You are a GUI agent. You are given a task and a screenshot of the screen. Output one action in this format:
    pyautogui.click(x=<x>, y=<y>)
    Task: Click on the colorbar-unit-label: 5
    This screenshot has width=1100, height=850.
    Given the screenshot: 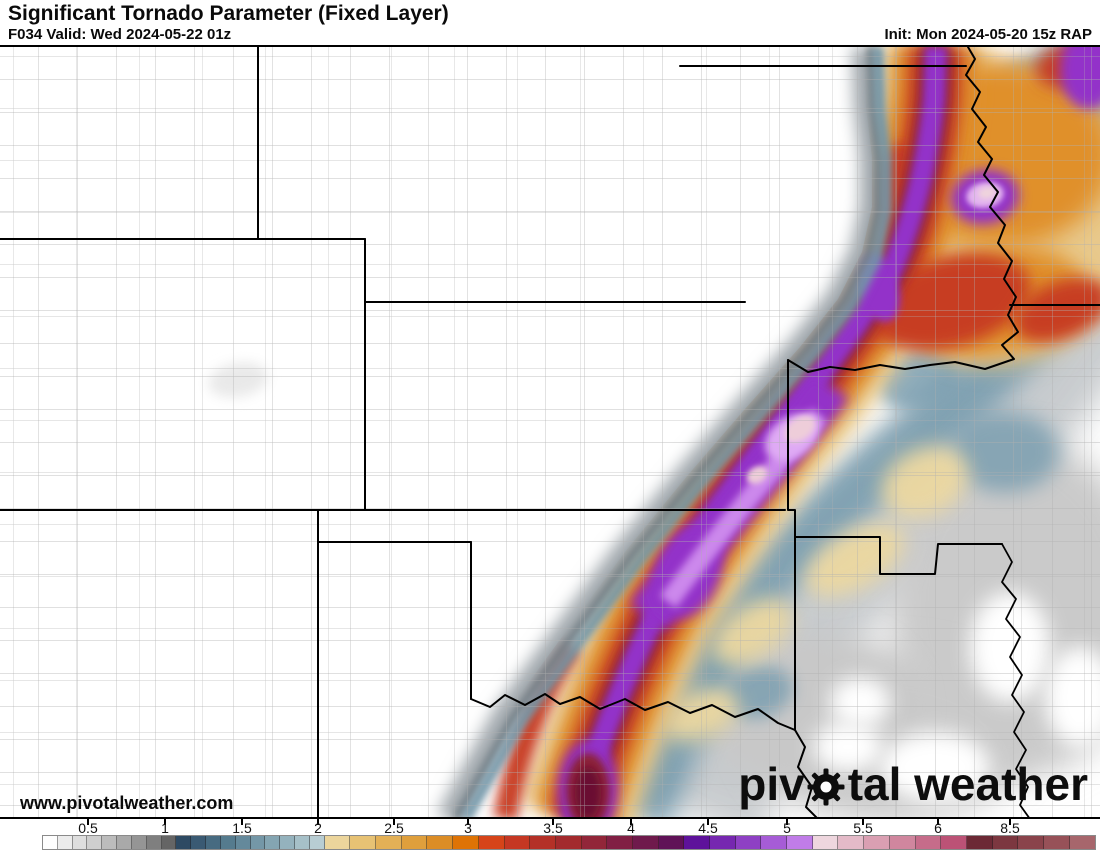 What is the action you would take?
    pyautogui.click(x=787, y=828)
    